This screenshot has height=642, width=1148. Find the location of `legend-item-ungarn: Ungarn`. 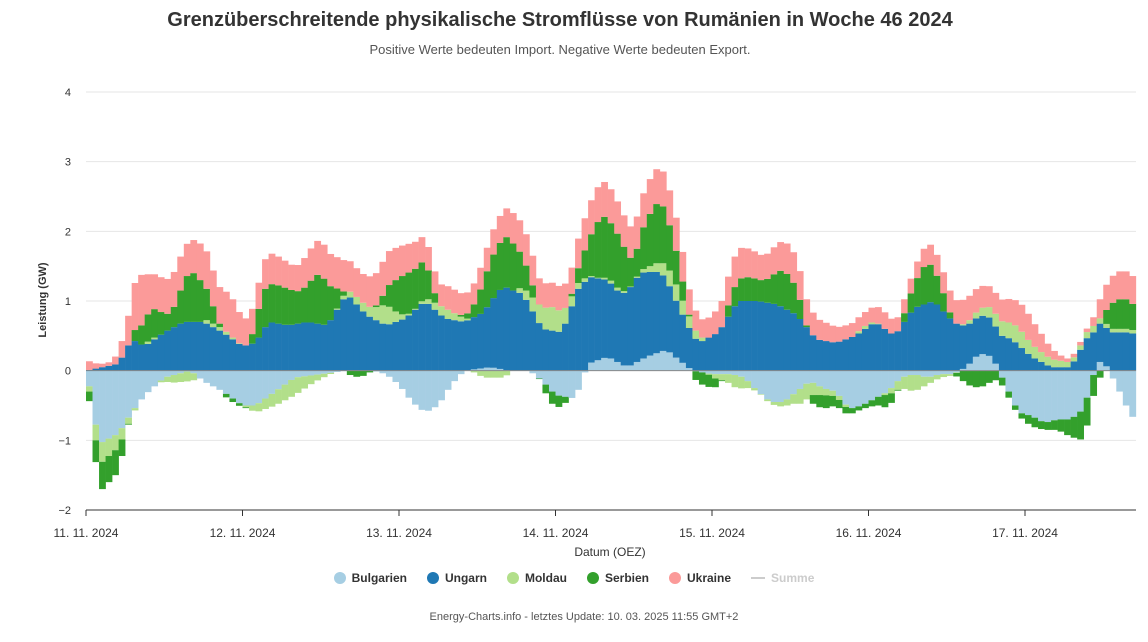

legend-item-ungarn: Ungarn is located at coordinates (456, 578).